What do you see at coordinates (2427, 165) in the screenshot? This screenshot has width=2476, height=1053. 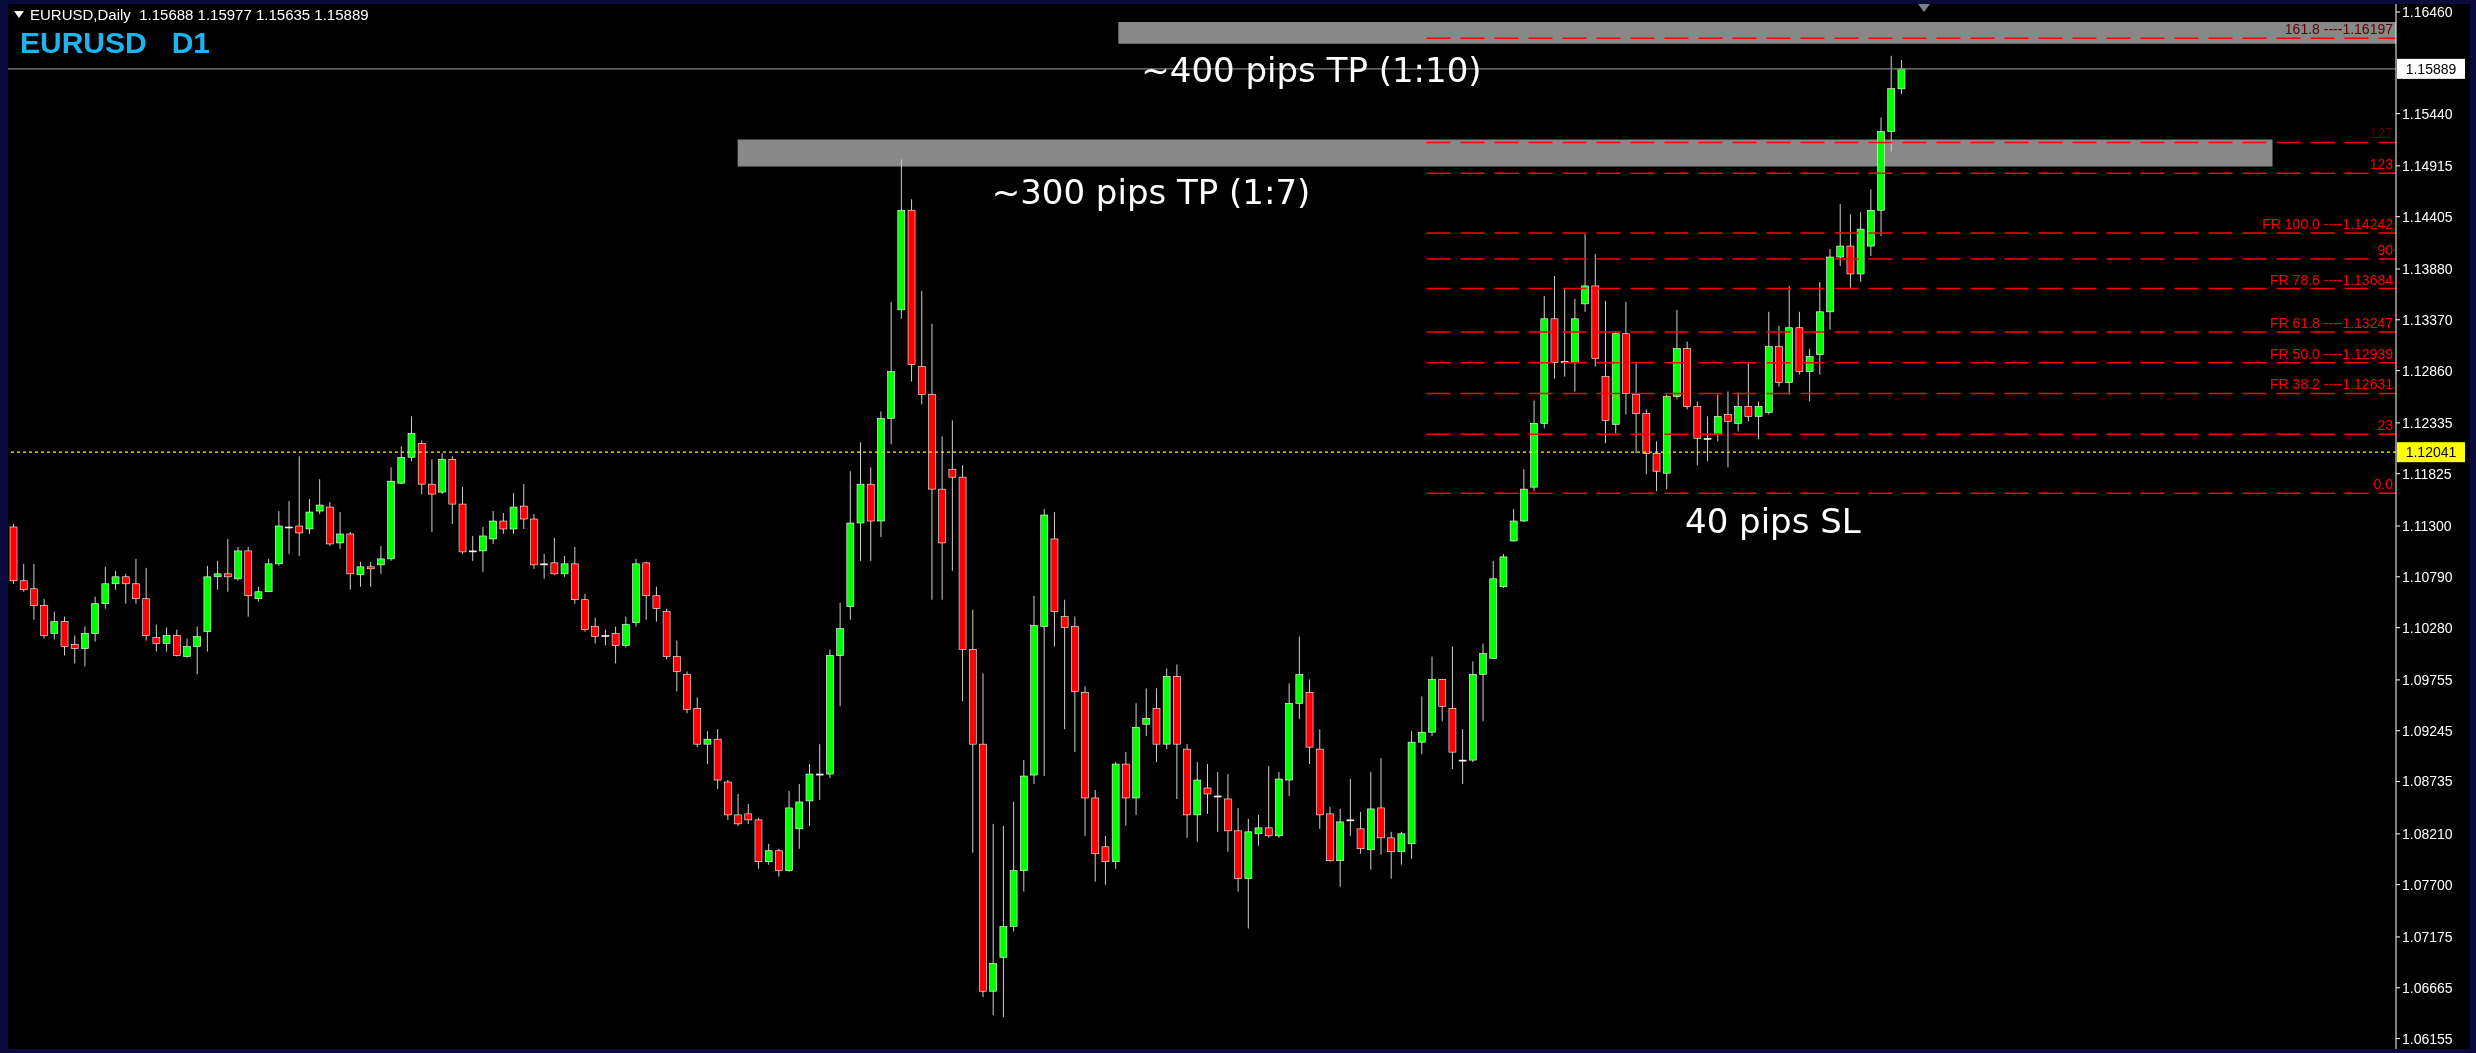 I see `y-tick-label: 1.14915` at bounding box center [2427, 165].